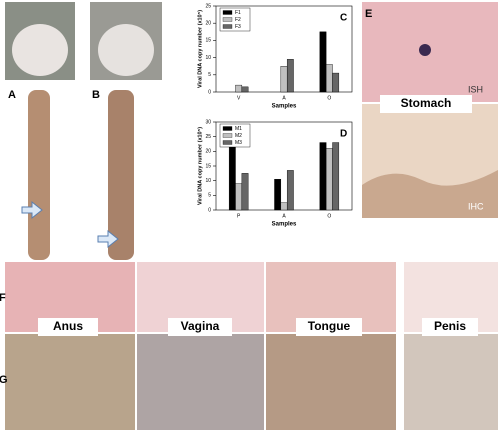 The image size is (500, 436). Describe the element at coordinates (238, 129) in the screenshot. I see `legend-label: M1` at that location.